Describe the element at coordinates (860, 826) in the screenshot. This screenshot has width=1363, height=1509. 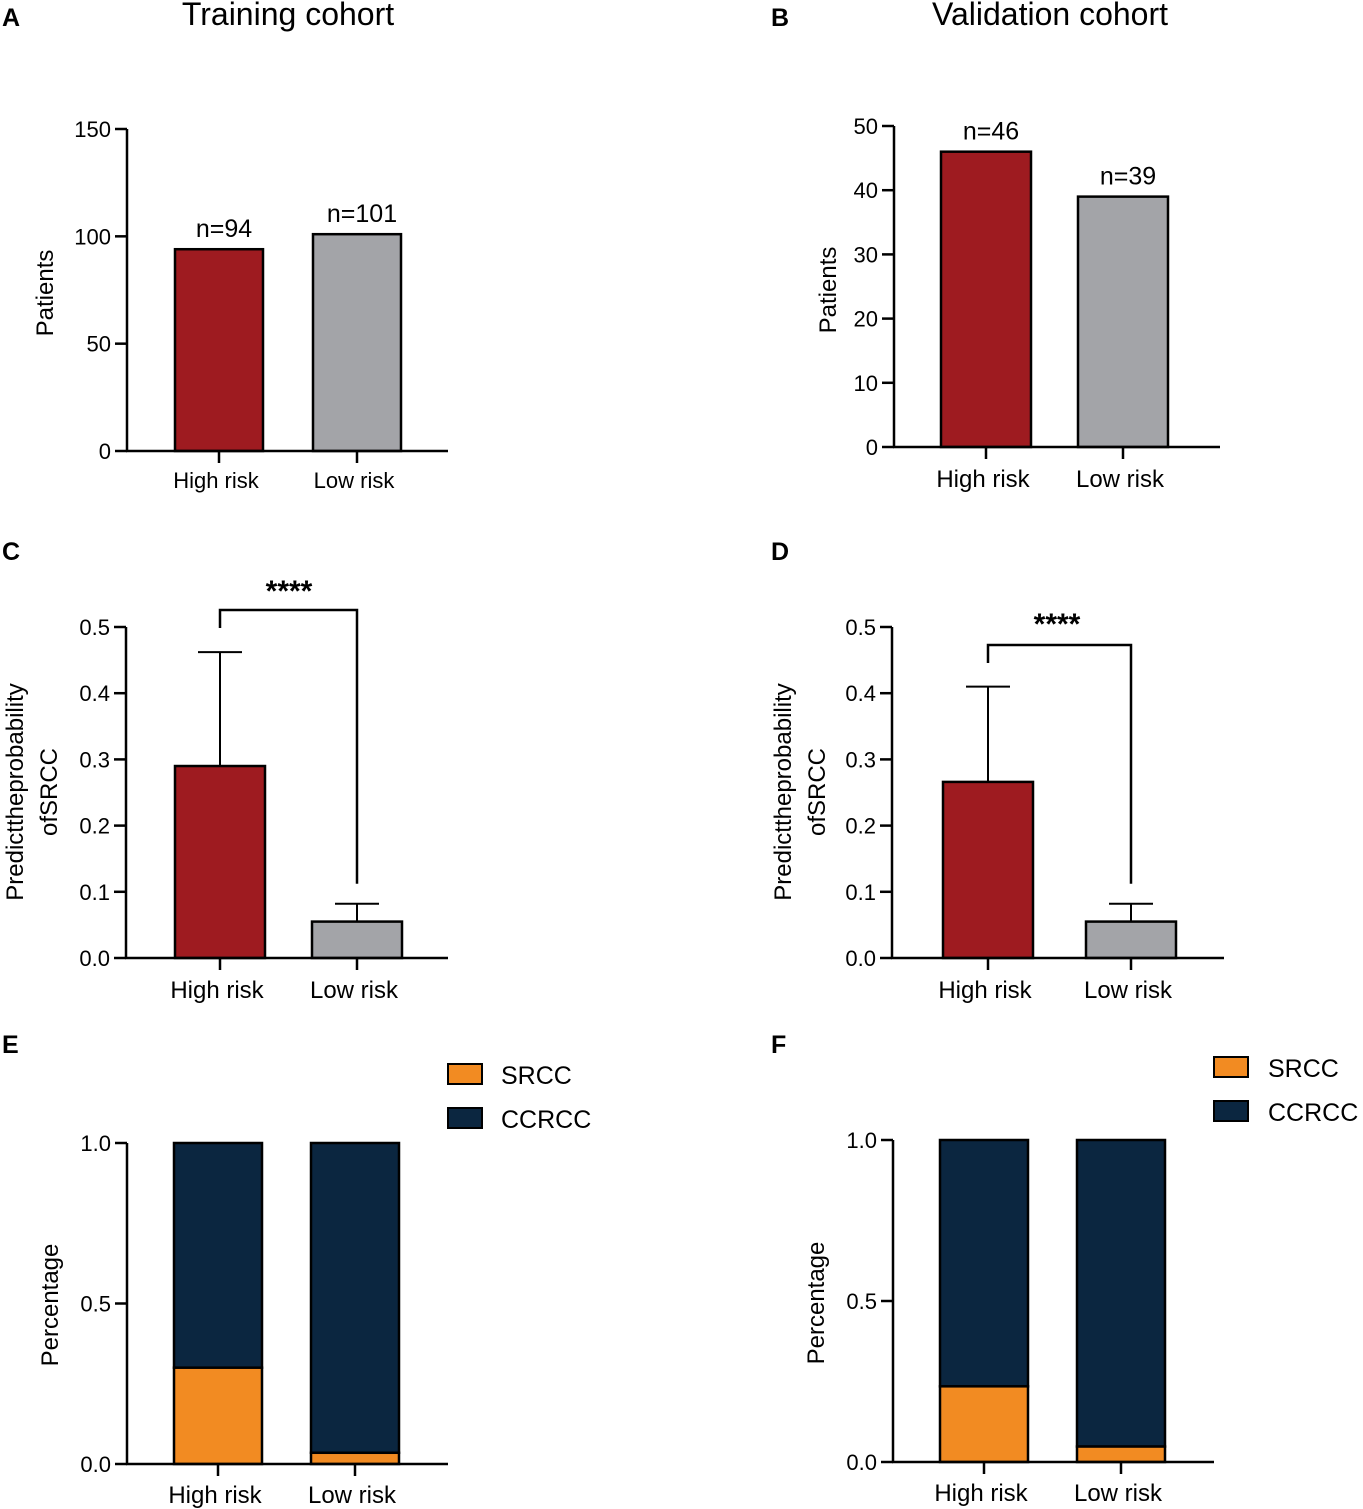
I see `panel-d-ytick-label: 0.2` at that location.